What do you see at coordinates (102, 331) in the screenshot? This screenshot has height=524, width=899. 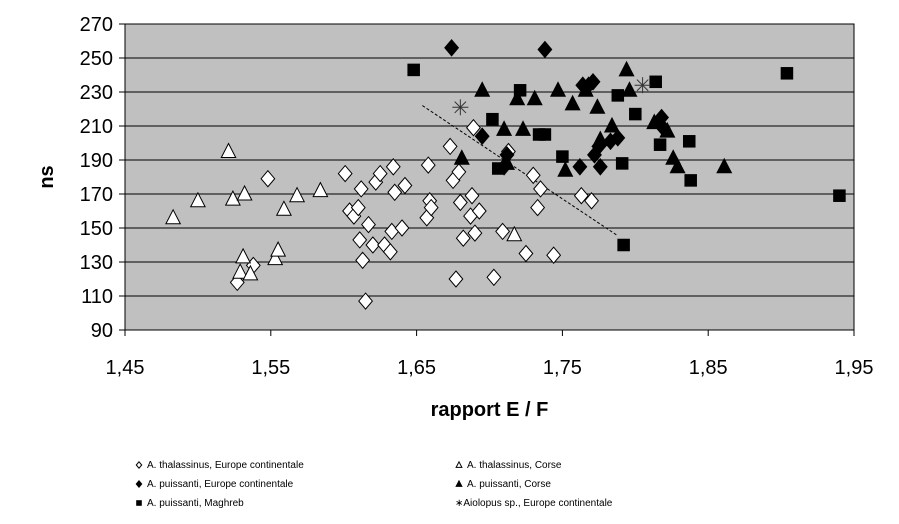 I see `y-tick-label: 90` at bounding box center [102, 331].